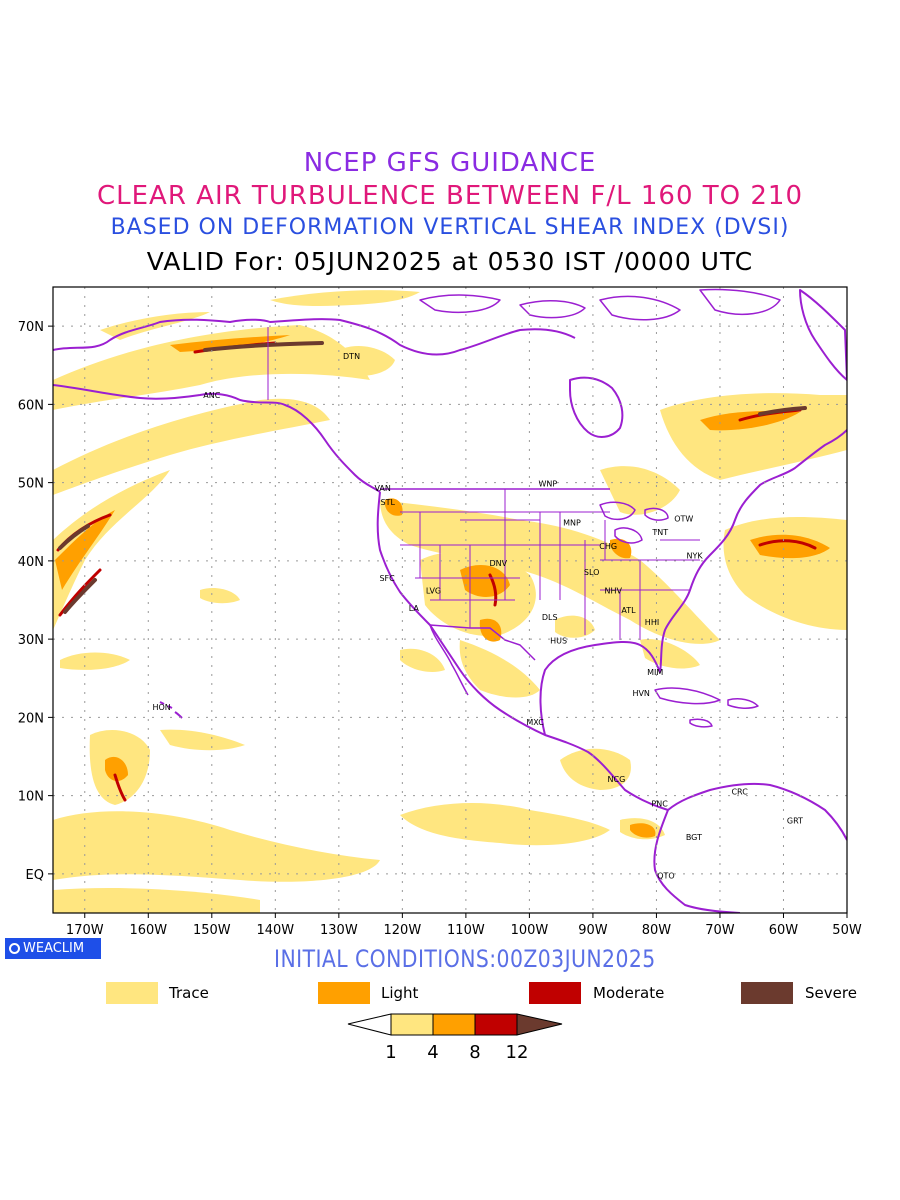 The height and width of the screenshot is (1200, 900). I want to click on lat-tick-label: 50N, so click(31, 484).